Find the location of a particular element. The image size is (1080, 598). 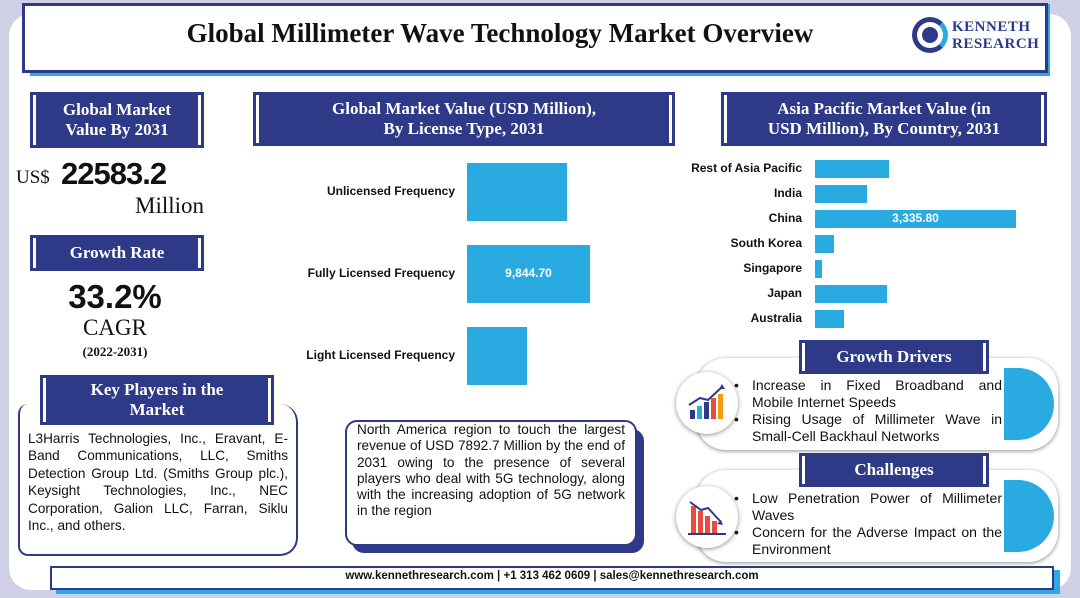

chart-category-label: Fully Licensed Frequency is located at coordinates (381, 273).